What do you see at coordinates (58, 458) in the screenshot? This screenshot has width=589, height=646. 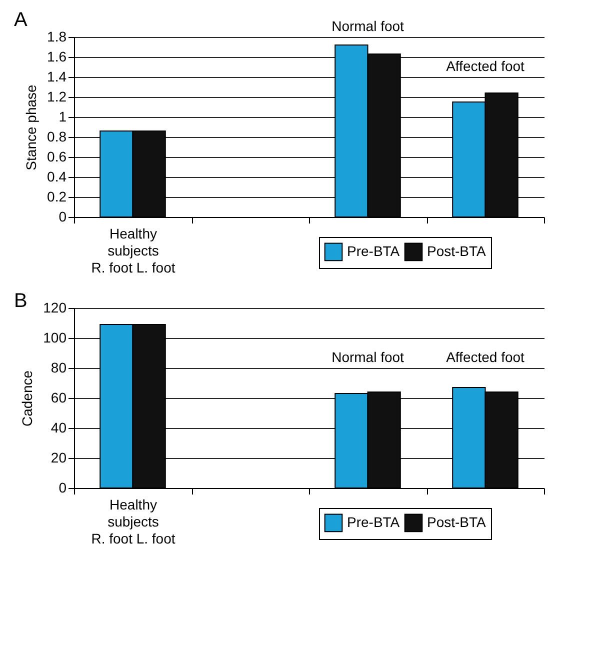 I see `y-tick-label: 20` at bounding box center [58, 458].